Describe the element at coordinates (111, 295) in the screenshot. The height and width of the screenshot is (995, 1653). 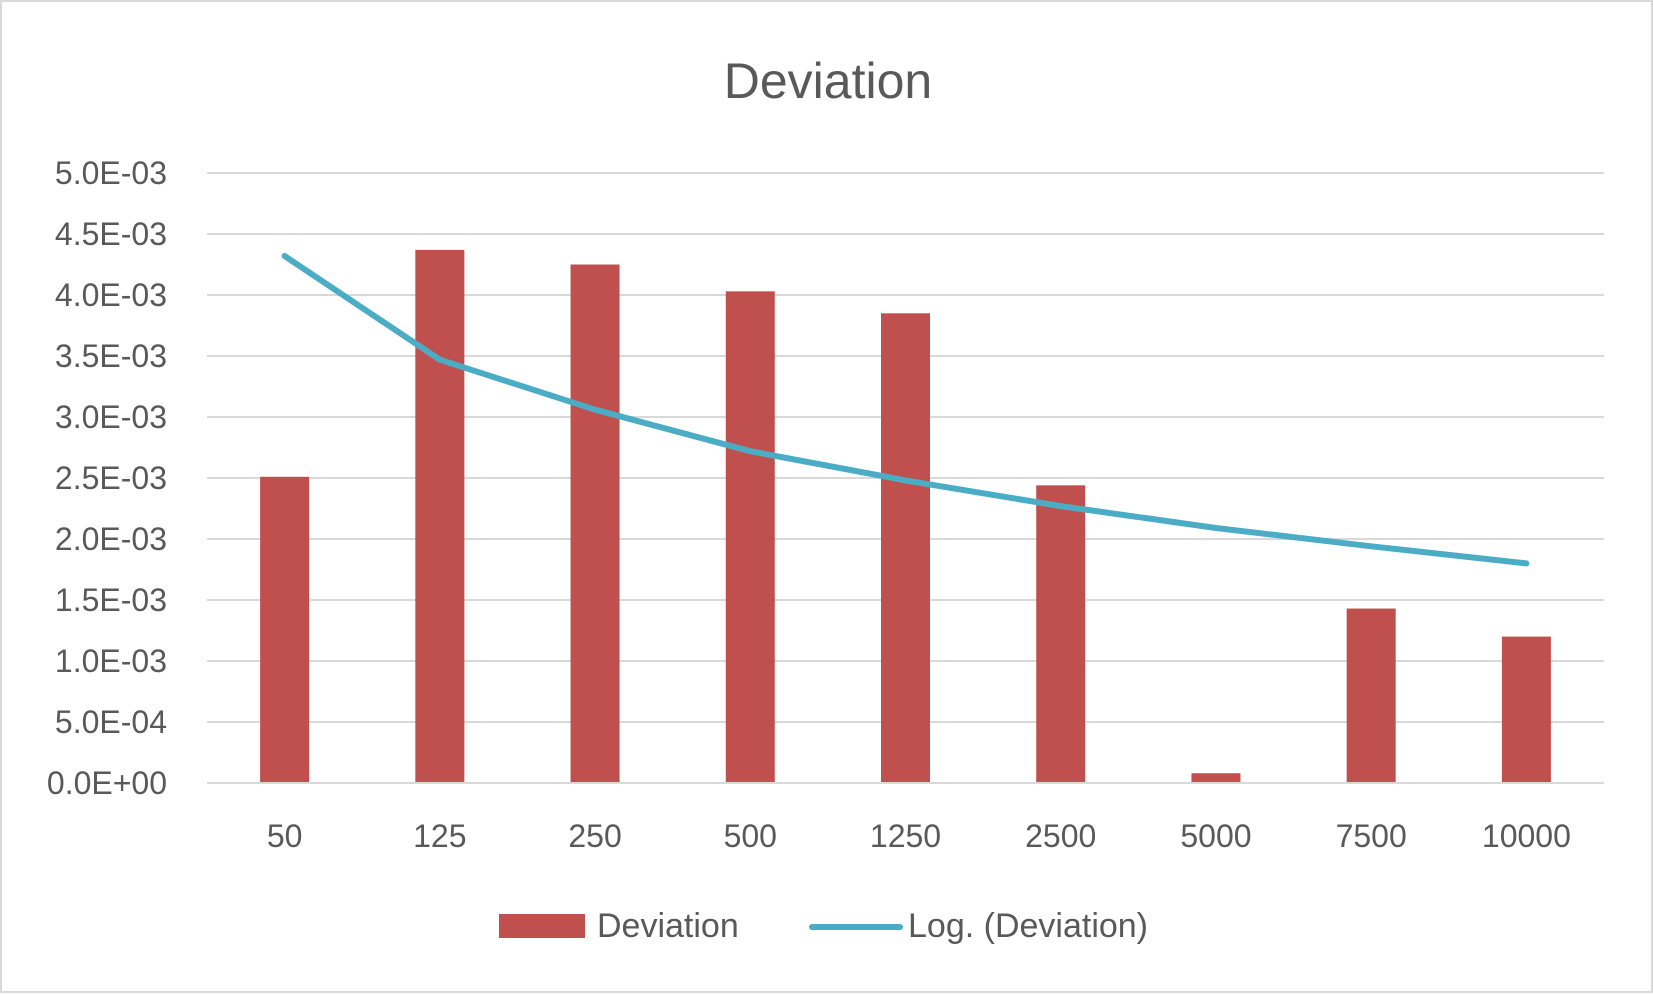
I see `y-tick-label: 4.0E-03` at that location.